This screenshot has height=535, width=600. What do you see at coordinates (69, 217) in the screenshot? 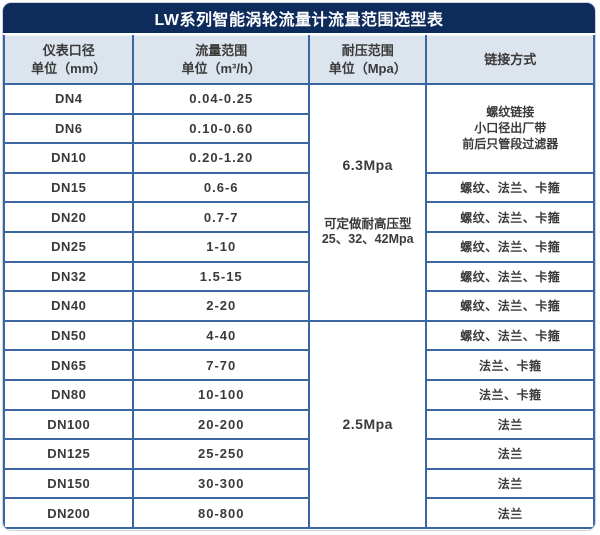
I see `diameter-cell: DN20` at bounding box center [69, 217].